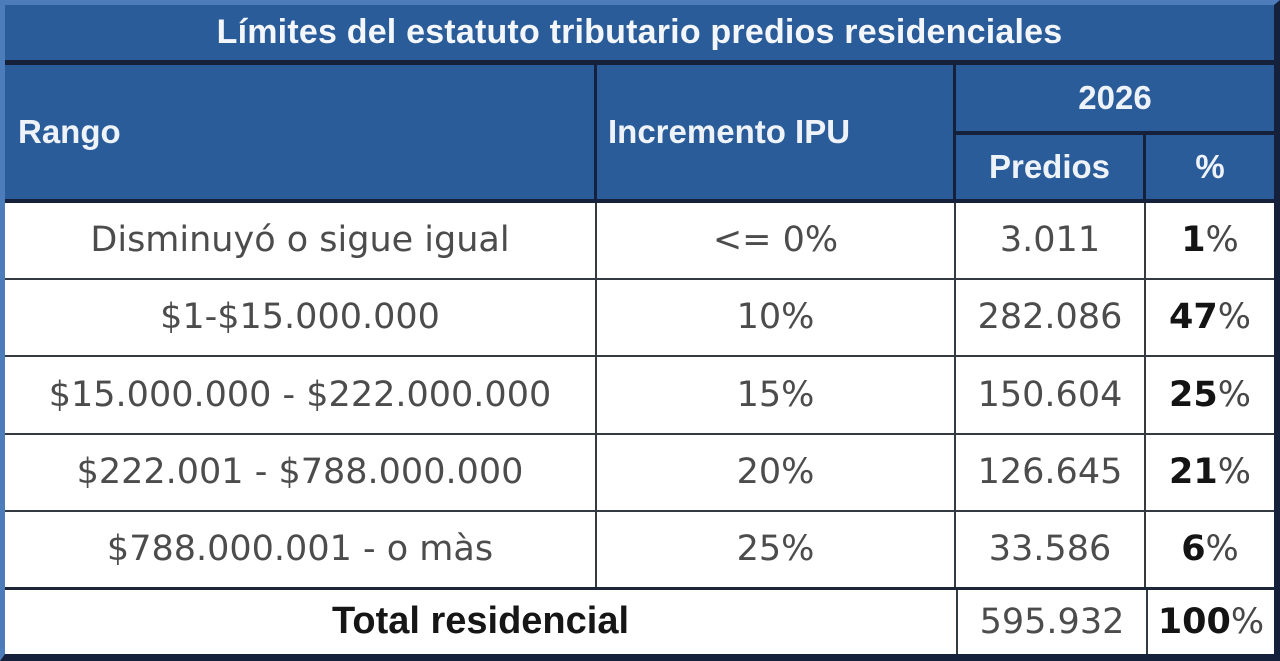 The image size is (1280, 661). I want to click on cell-incremento: 25%, so click(776, 549).